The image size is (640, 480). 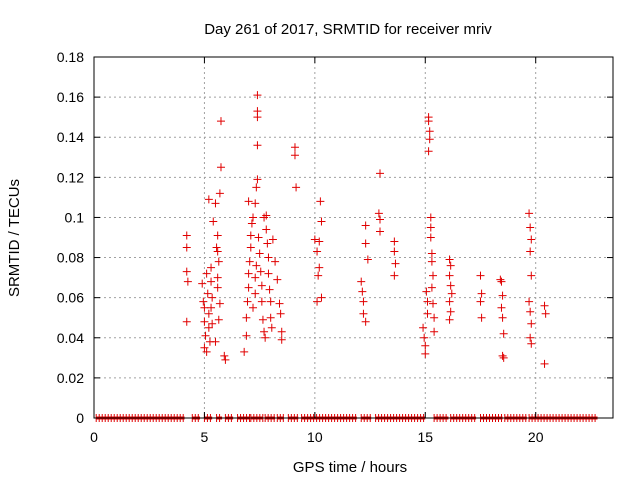 I want to click on x-tick-label: 20, so click(x=536, y=437).